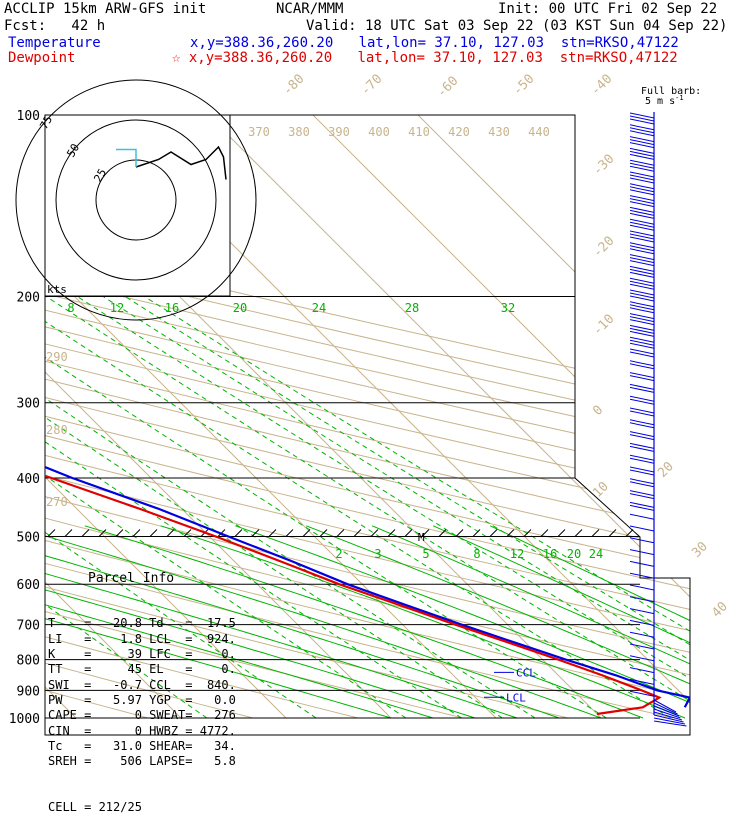 The width and height of the screenshot is (740, 831). What do you see at coordinates (139, 685) in the screenshot?
I see `parcel-row: SWI = -0.7 CCL = 840.` at bounding box center [139, 685].